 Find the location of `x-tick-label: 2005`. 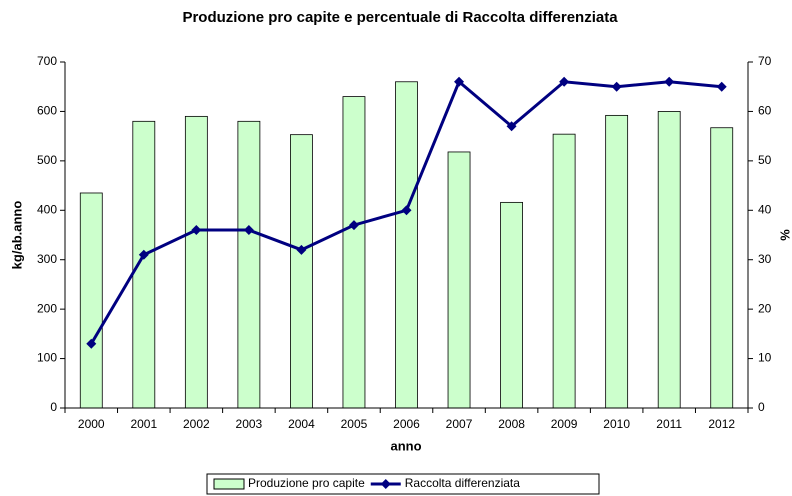

x-tick-label: 2005 is located at coordinates (354, 424).